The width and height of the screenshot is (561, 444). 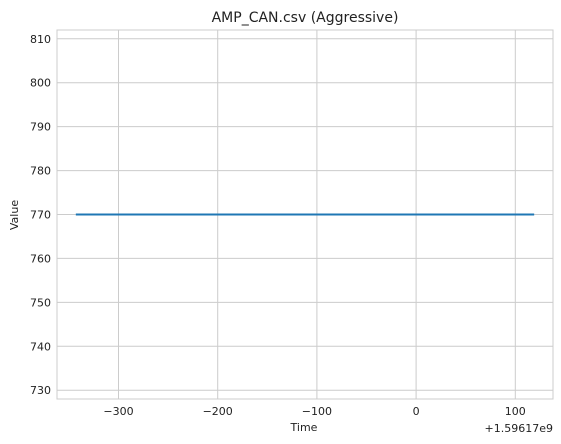 I want to click on y-tick-labels: 730 740 750 760 770 780 790 800 810, so click(x=40, y=215).